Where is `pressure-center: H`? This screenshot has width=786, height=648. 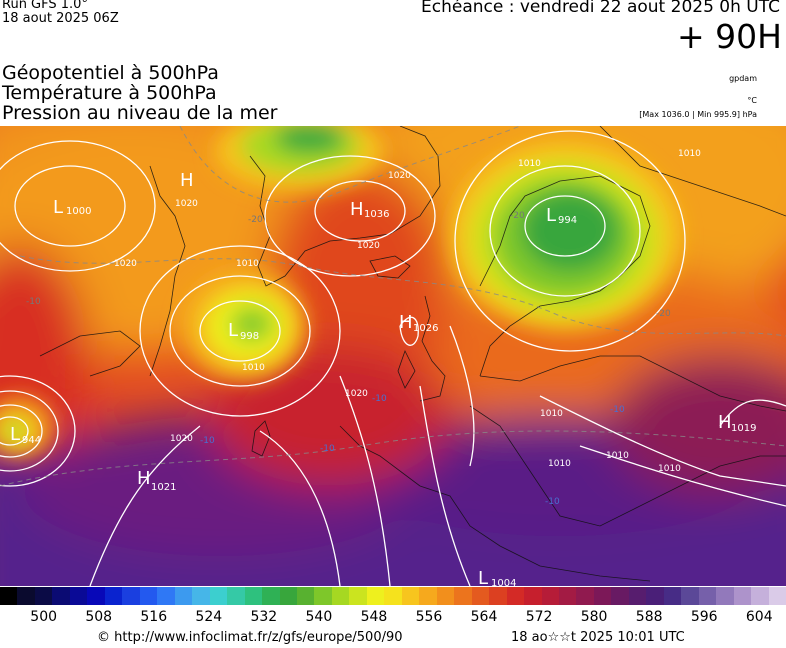 pressure-center: H is located at coordinates (187, 180).